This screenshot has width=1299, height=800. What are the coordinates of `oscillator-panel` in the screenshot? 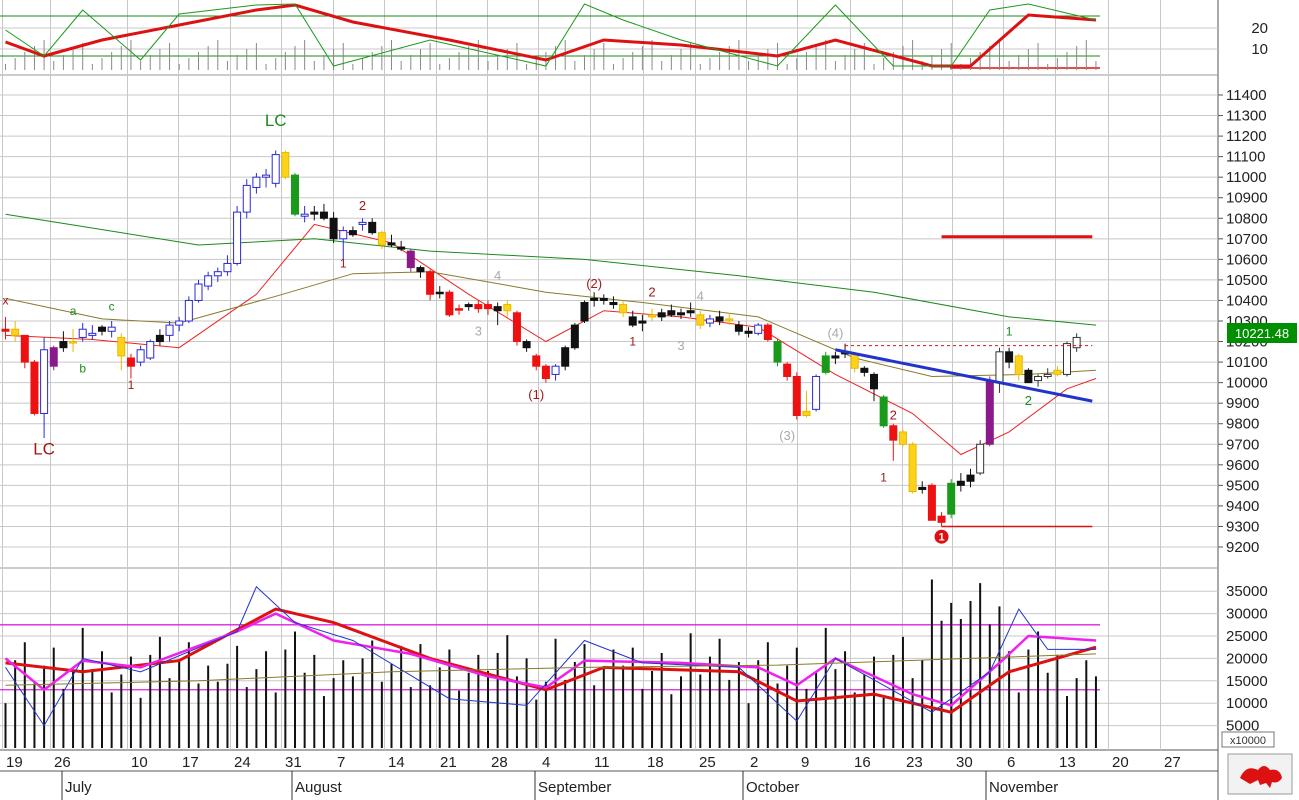 It's located at (550, 36).